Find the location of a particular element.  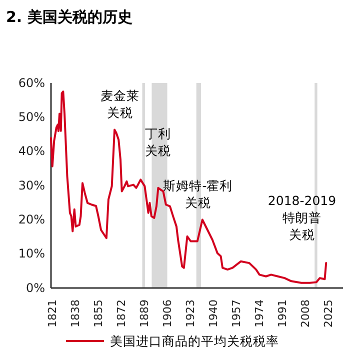

x-tick-label: 1991 is located at coordinates (283, 314).